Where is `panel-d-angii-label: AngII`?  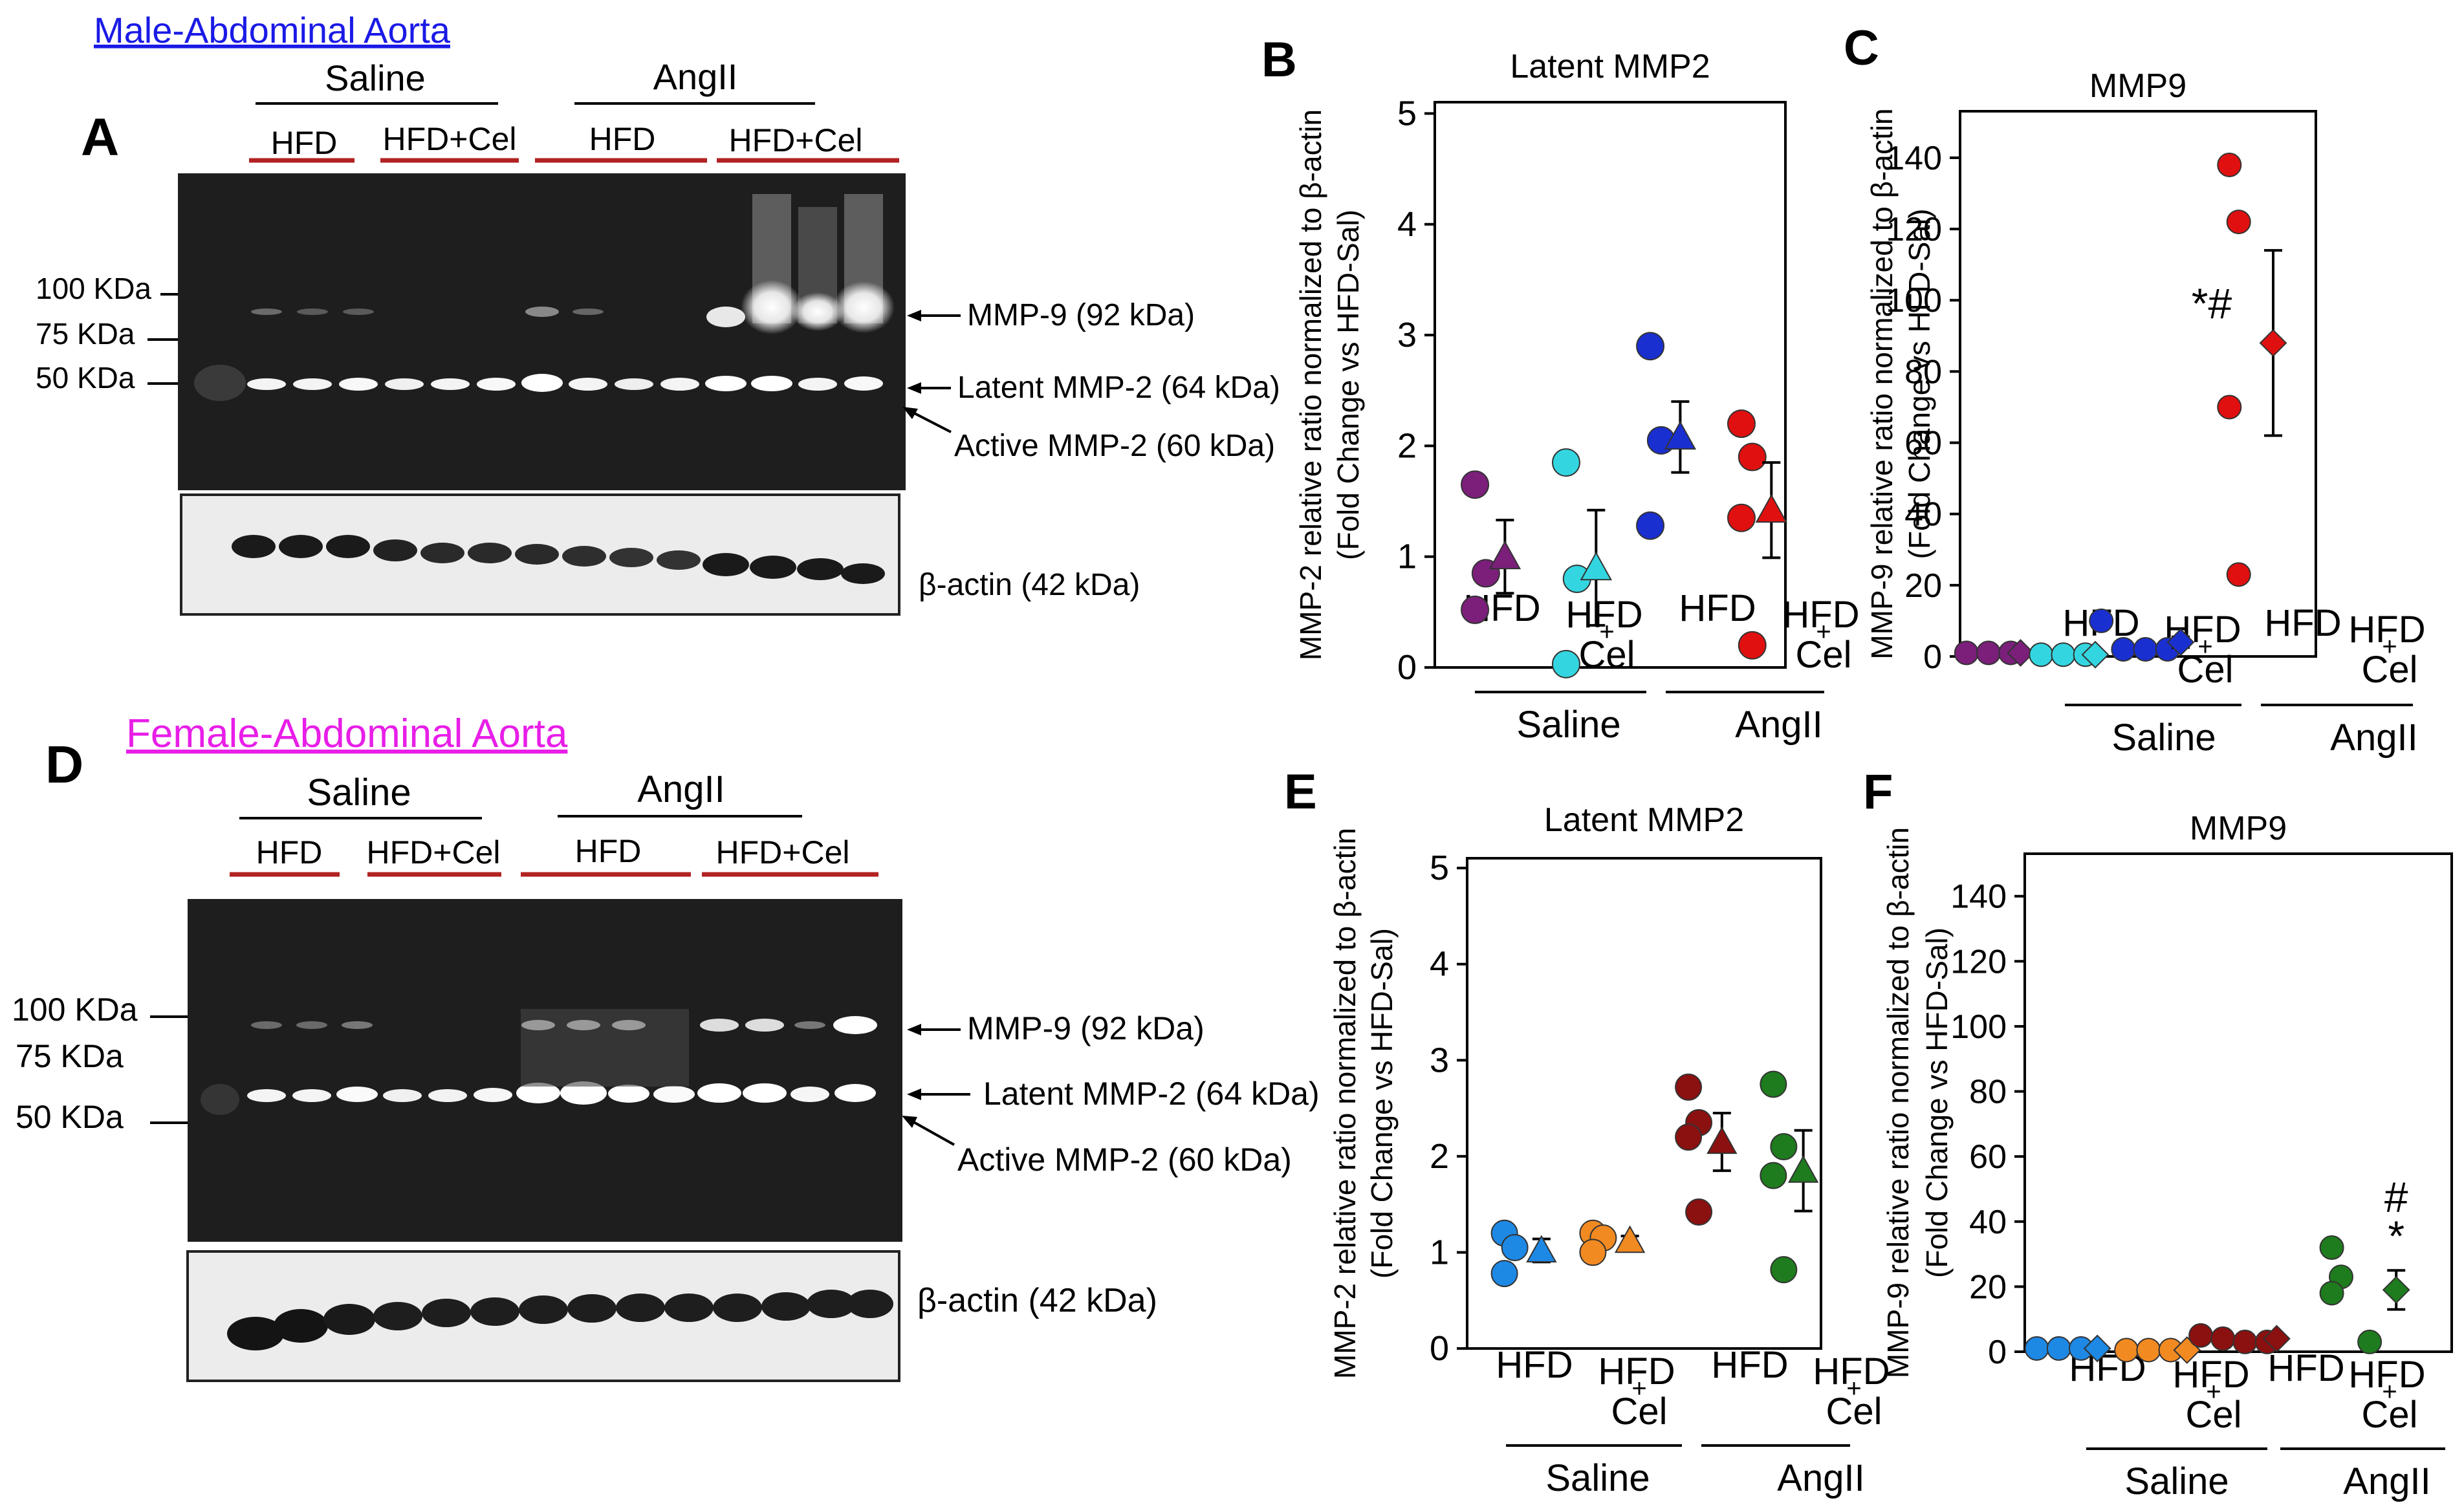 panel-d-angii-label: AngII is located at coordinates (681, 789).